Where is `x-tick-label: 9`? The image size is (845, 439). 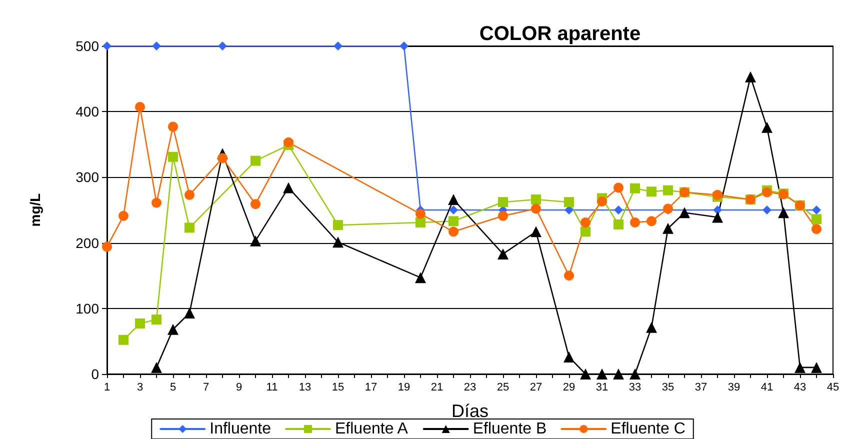
x-tick-label: 9 is located at coordinates (239, 388).